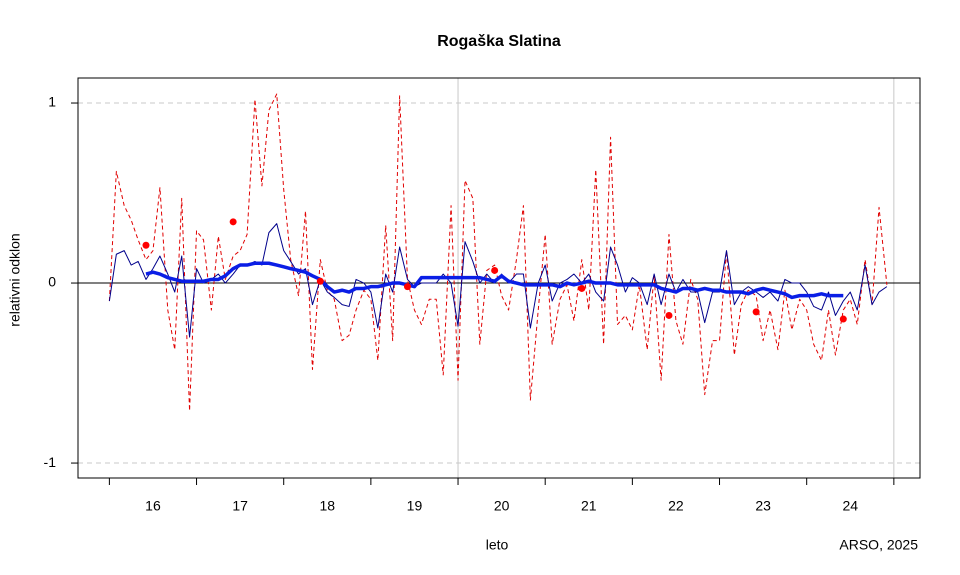 This screenshot has height=575, width=960. What do you see at coordinates (240, 506) in the screenshot?
I see `x-tick-label: 17` at bounding box center [240, 506].